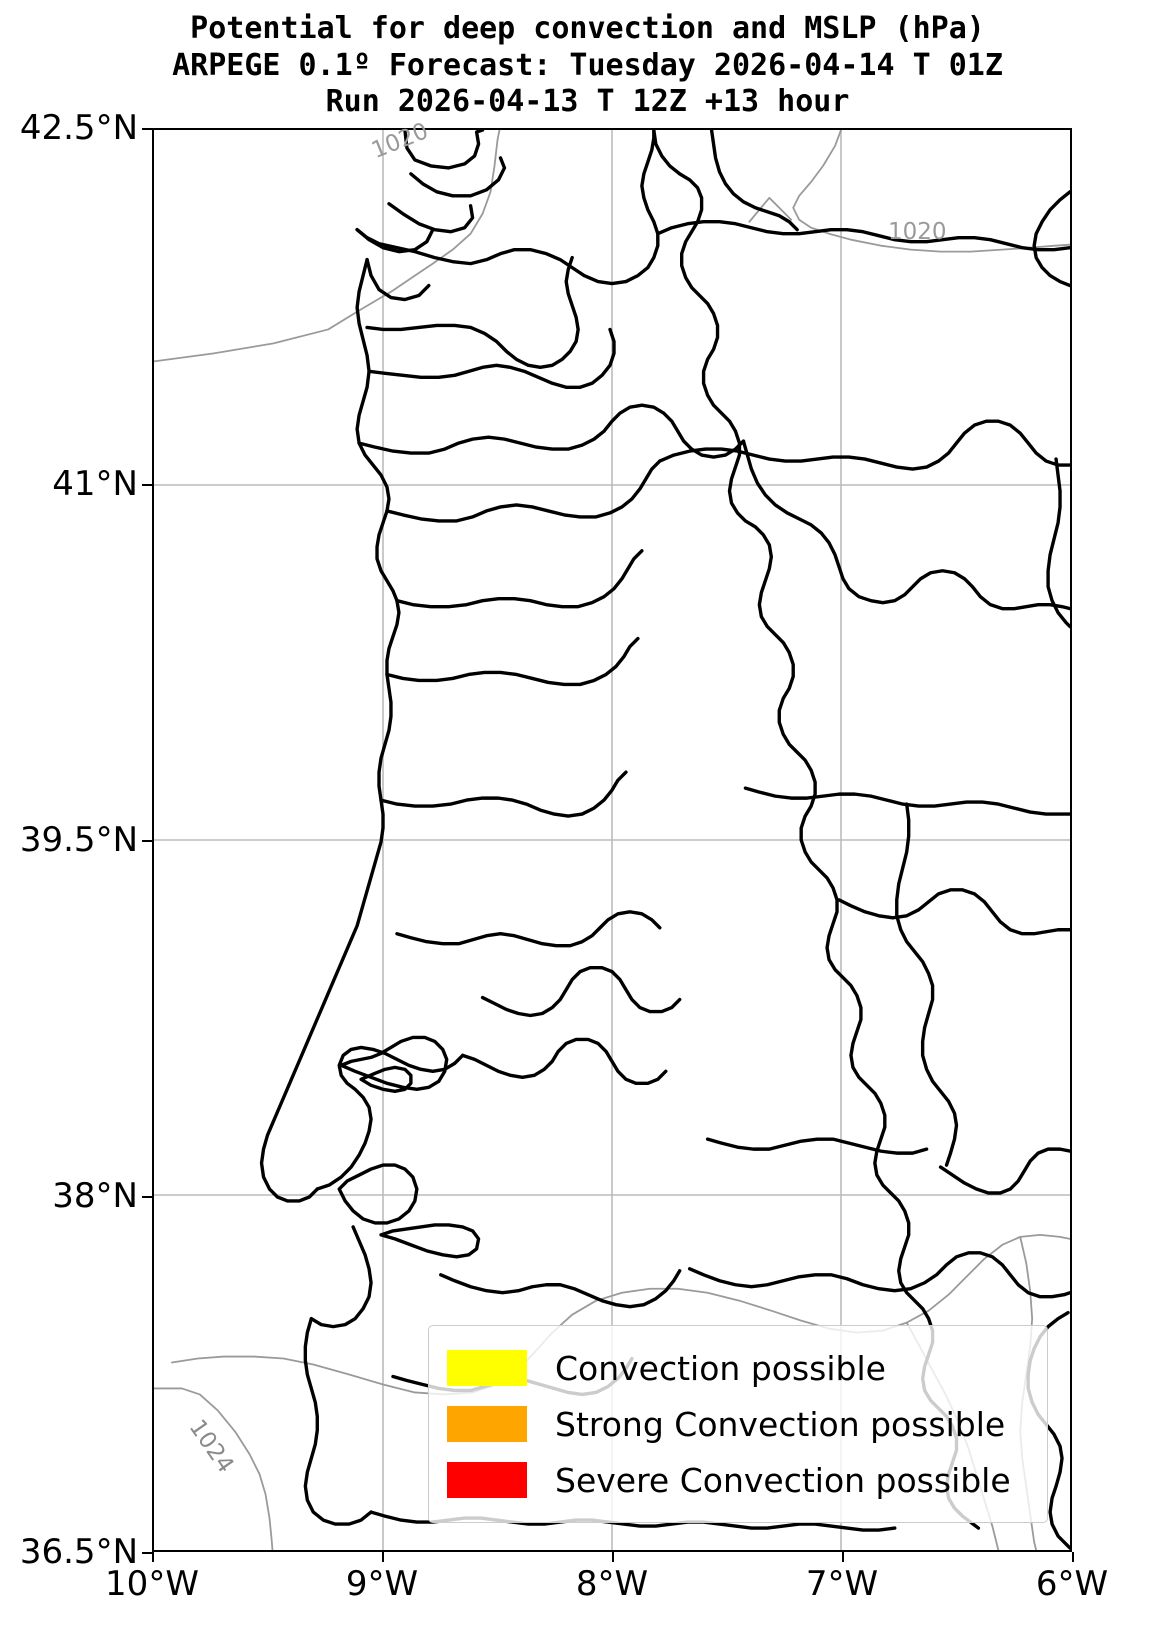  Describe the element at coordinates (327, 246) in the screenshot. I see `isobar-1020-north` at that location.